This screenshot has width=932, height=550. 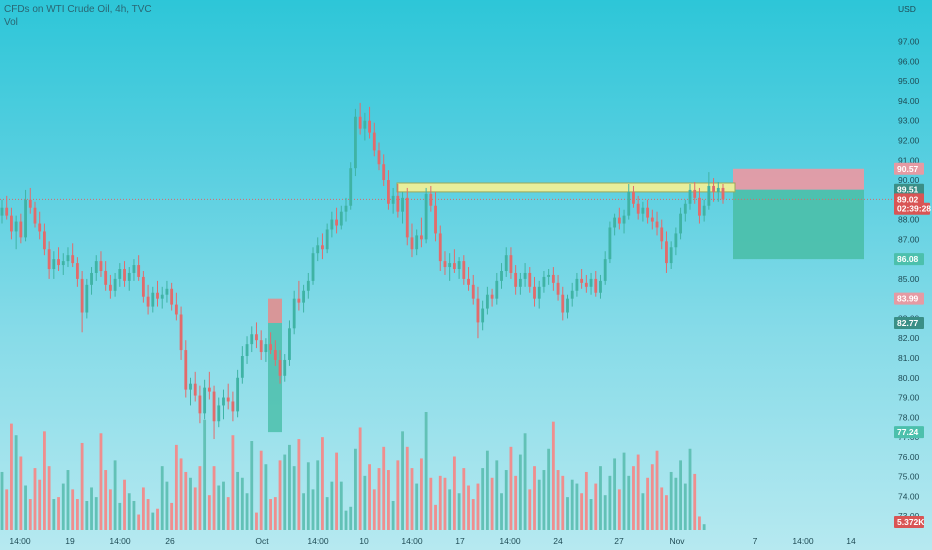 What do you see at coordinates (908, 299) in the screenshot?
I see `price-tag-label: 83.99` at bounding box center [908, 299].